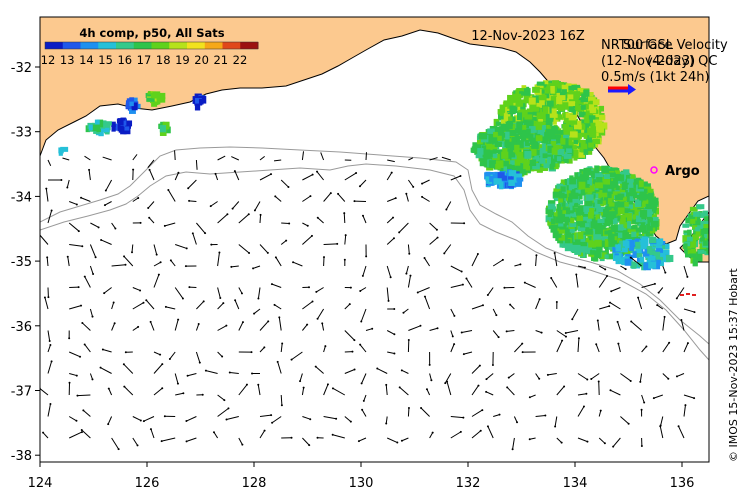  Describe the element at coordinates (201, 60) in the screenshot. I see `colorbar-label: 20` at that location.